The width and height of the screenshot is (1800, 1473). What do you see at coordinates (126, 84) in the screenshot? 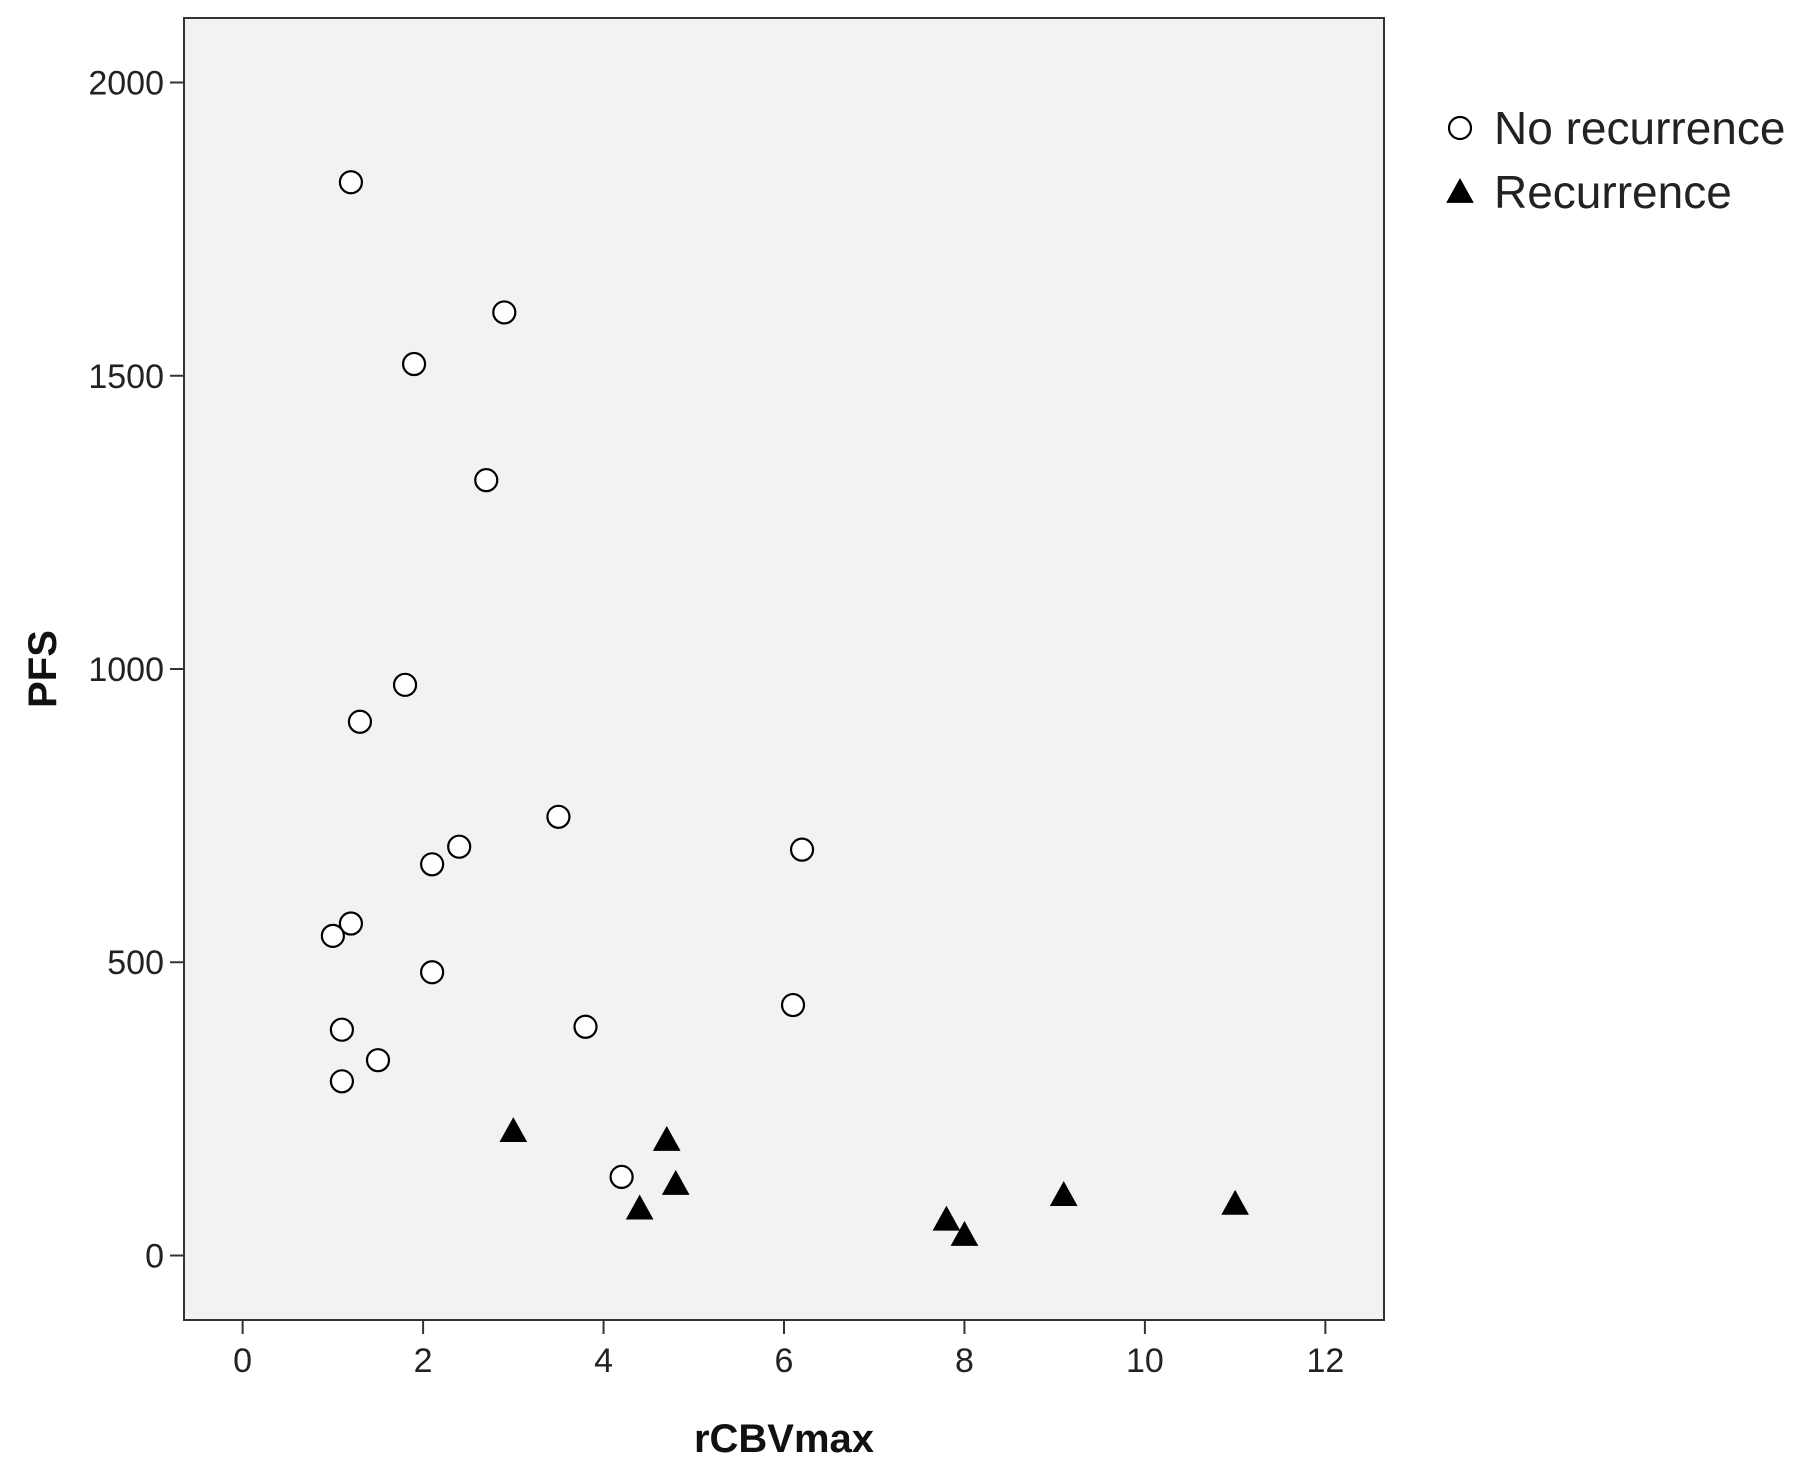
I see `y-tick-label: 2000` at bounding box center [126, 84].